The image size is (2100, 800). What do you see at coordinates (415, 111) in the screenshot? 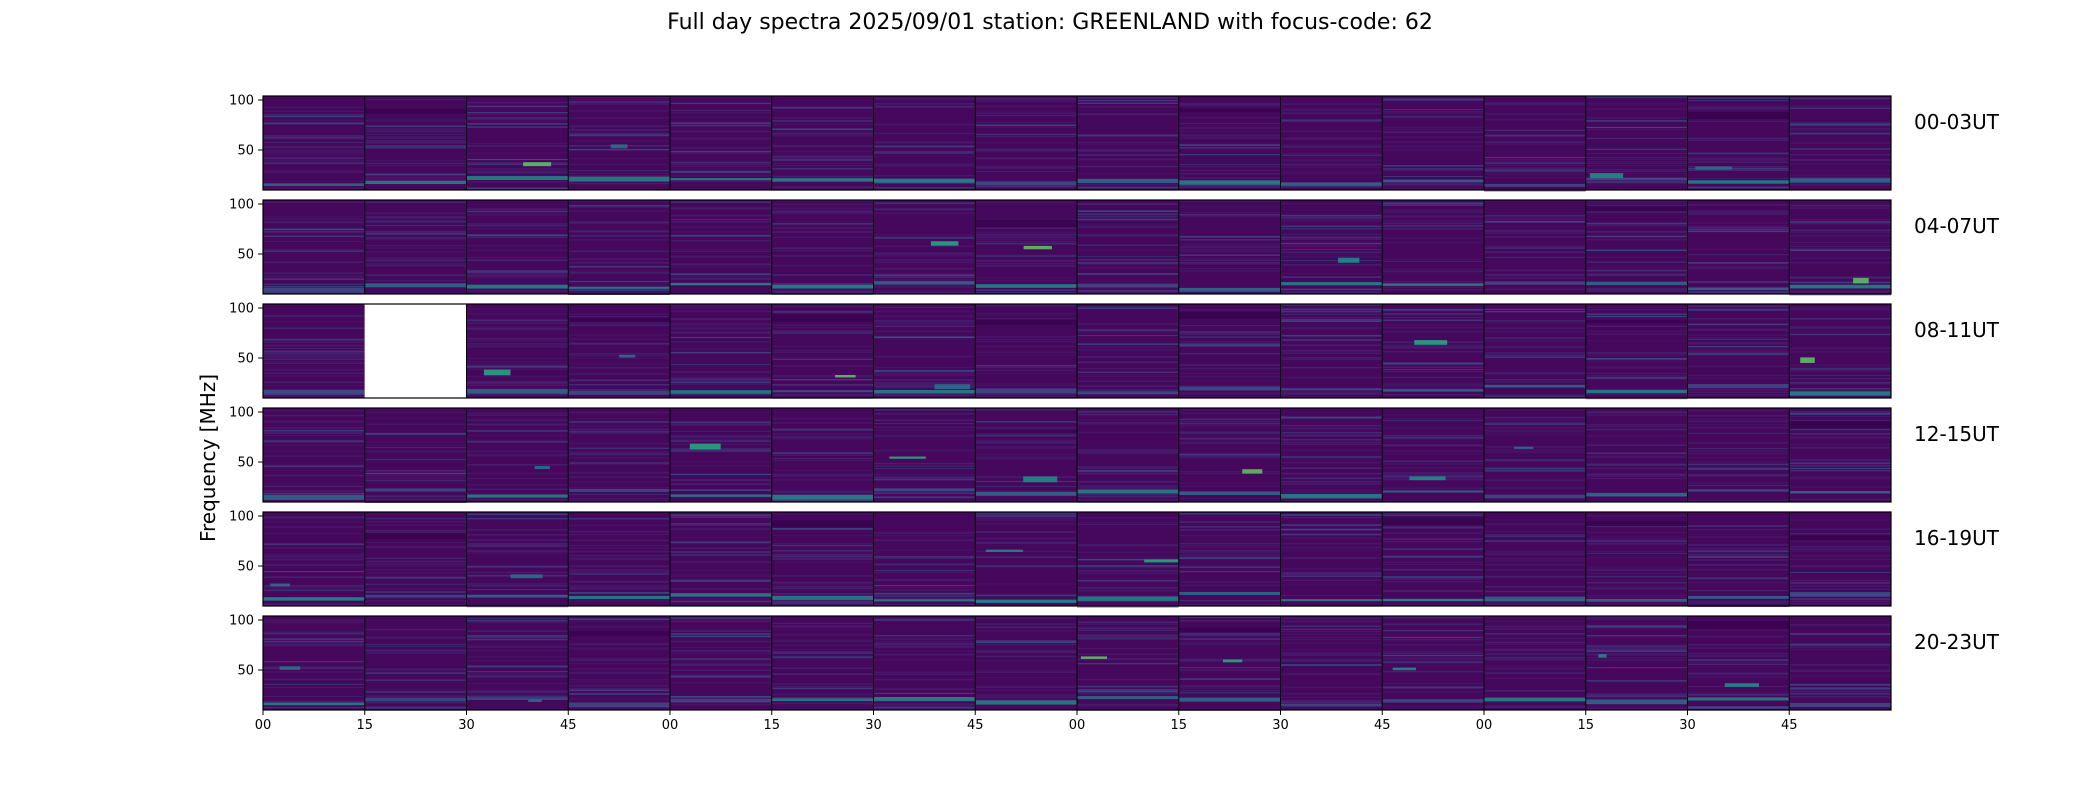
I see `spectrum-dark-band` at bounding box center [415, 111].